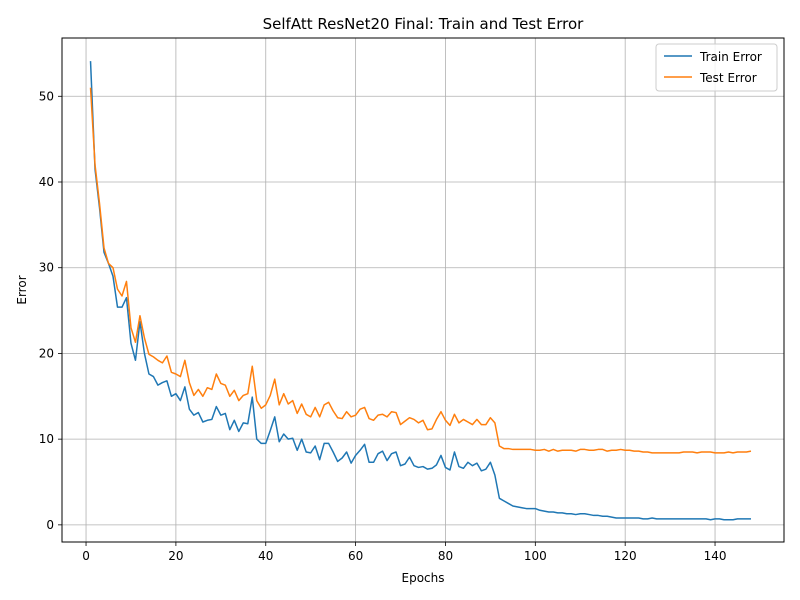  I want to click on x-tick-label: 60, so click(355, 556).